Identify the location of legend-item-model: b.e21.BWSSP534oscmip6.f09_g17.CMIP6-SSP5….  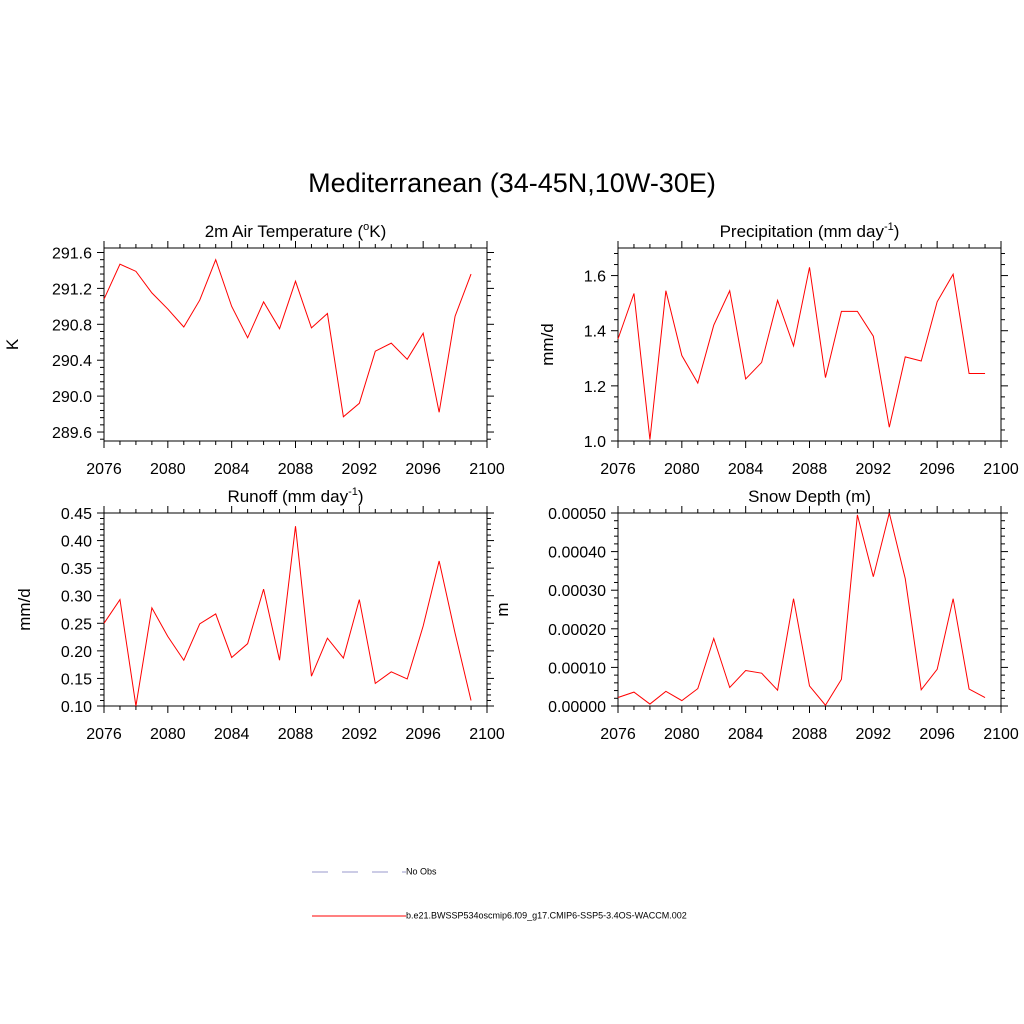
(499, 916).